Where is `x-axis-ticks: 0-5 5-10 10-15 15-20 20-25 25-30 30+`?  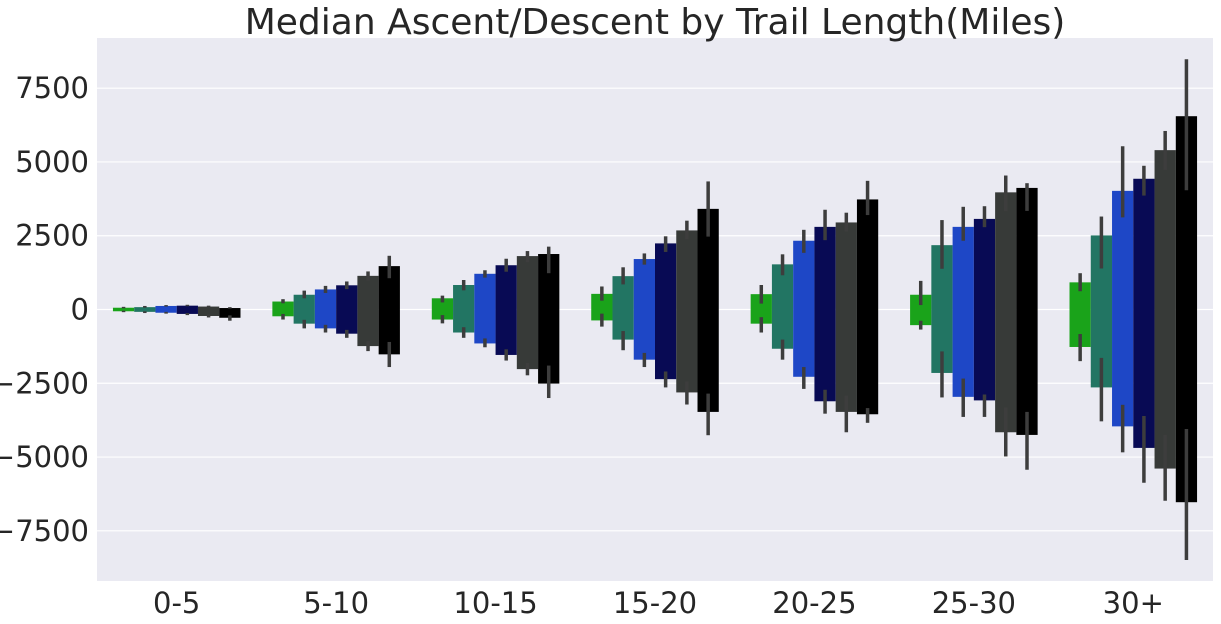 x-axis-ticks: 0-5 5-10 10-15 15-20 20-25 25-30 30+ is located at coordinates (658, 603).